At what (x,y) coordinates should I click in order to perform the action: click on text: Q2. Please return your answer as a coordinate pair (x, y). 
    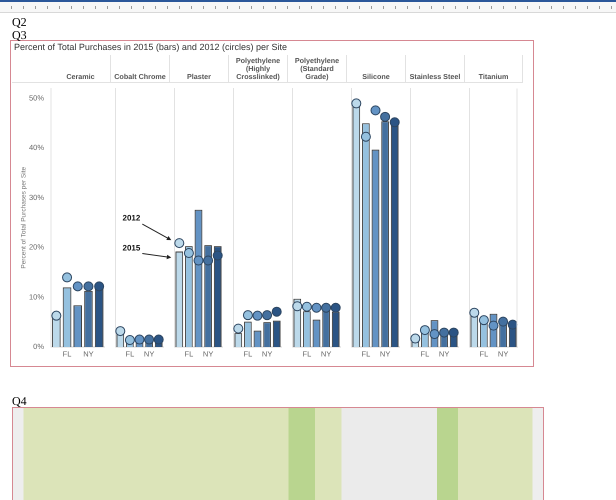
    Looking at the image, I should click on (19, 21).